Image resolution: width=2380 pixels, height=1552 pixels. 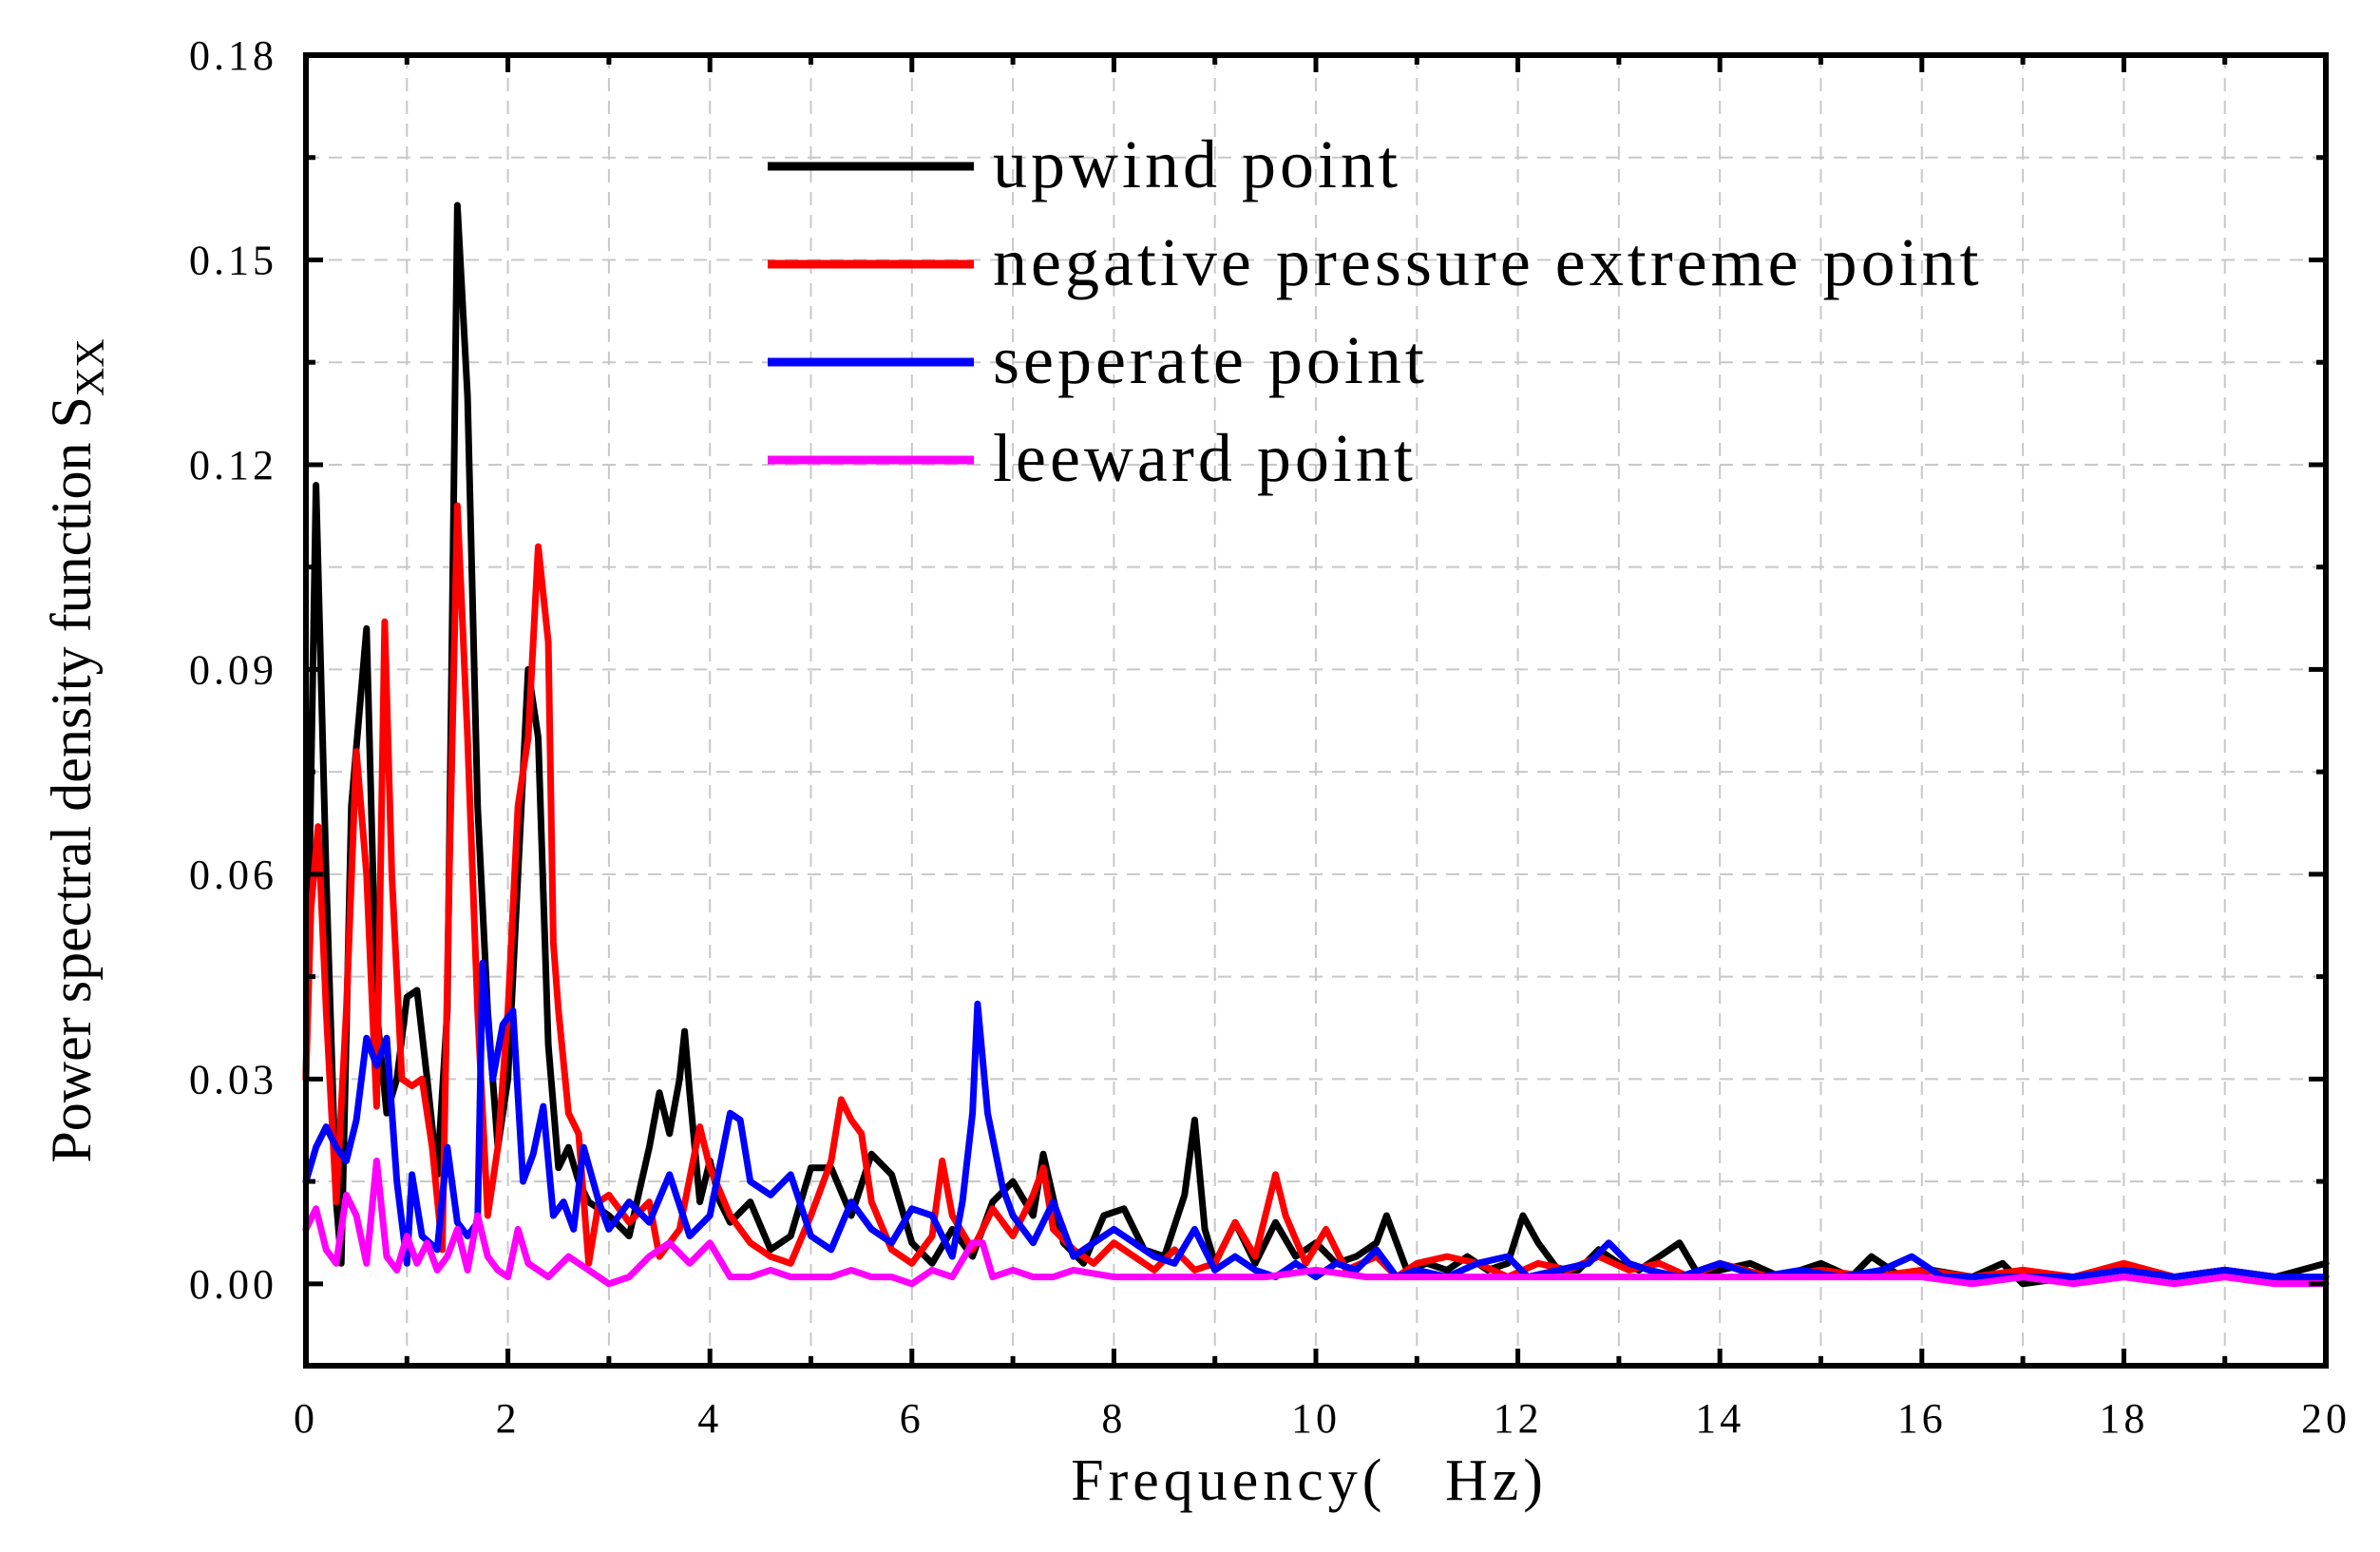 What do you see at coordinates (1309, 1480) in the screenshot?
I see `x-axis-title: Frequency( Hz)` at bounding box center [1309, 1480].